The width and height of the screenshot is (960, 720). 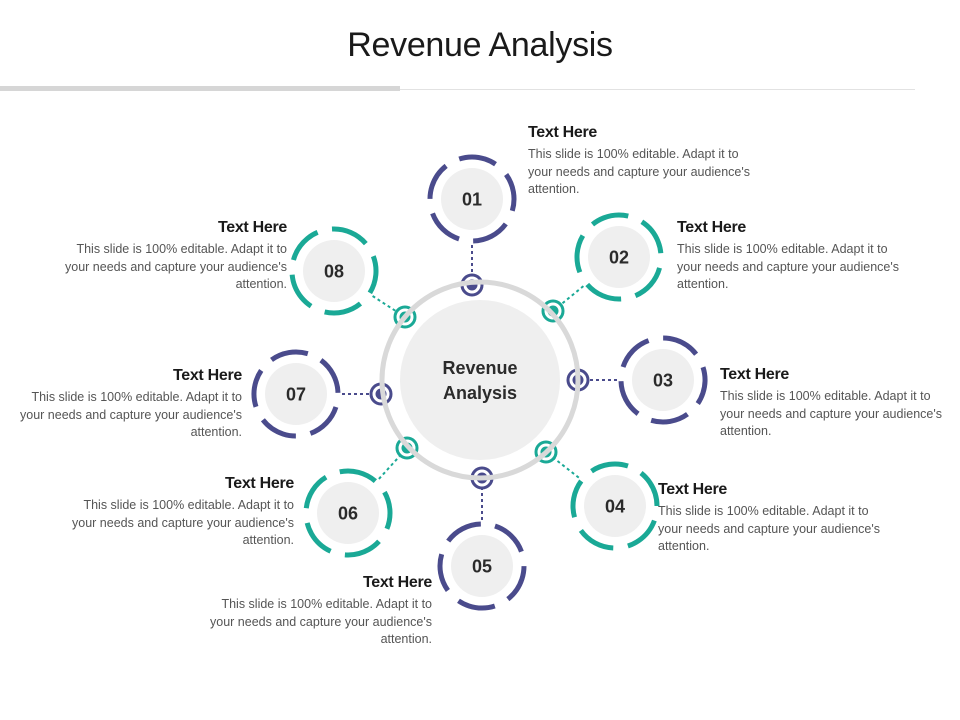 I want to click on hub-label-line-2: Analysis, so click(x=480, y=393).